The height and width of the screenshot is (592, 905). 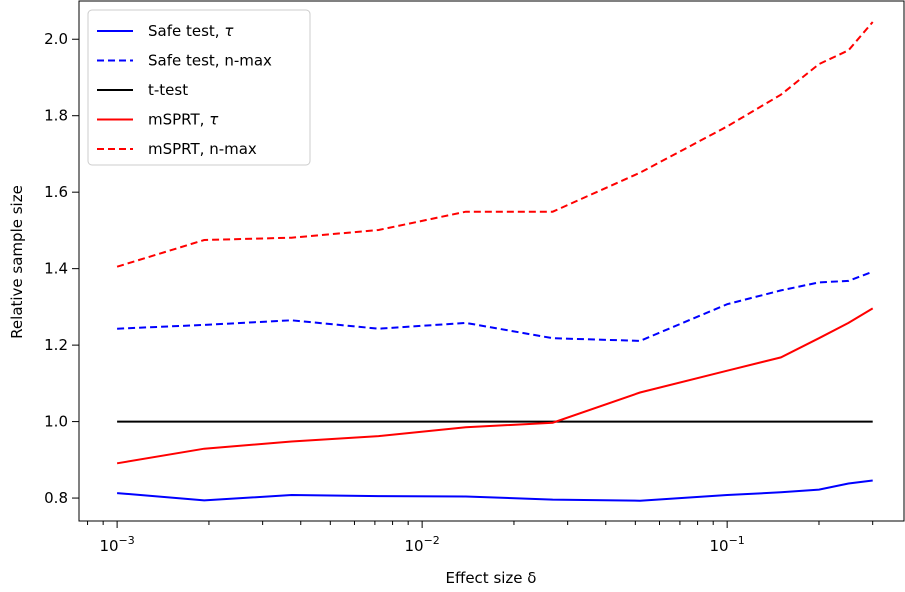 I want to click on x-tick-exponent: −1, so click(x=737, y=540).